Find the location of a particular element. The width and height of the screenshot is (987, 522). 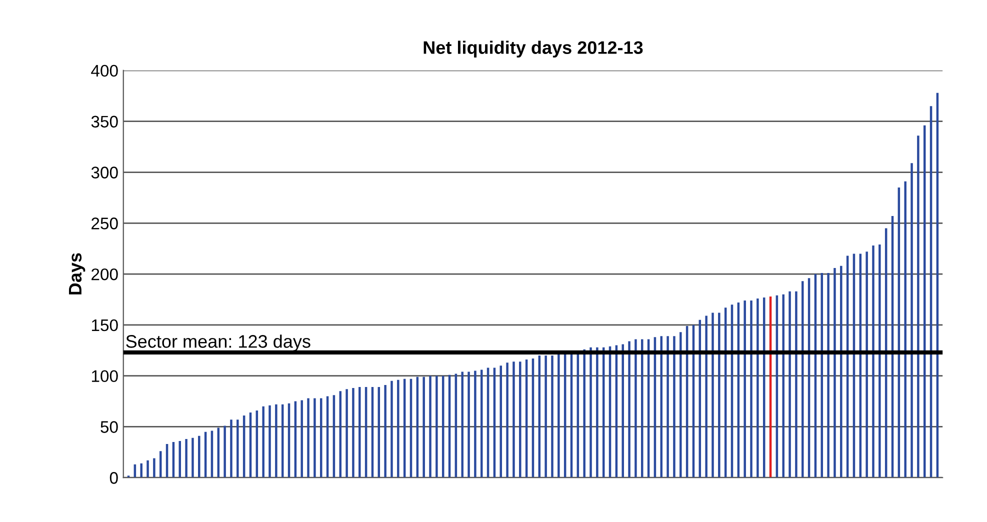

y-tick-label: 300 is located at coordinates (104, 172).